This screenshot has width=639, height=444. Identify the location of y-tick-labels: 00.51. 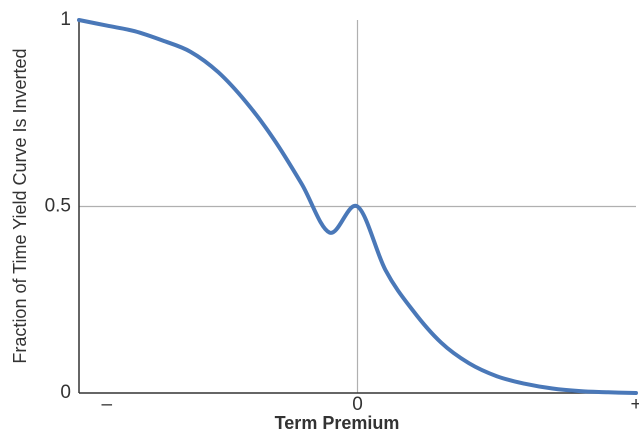
(58, 206).